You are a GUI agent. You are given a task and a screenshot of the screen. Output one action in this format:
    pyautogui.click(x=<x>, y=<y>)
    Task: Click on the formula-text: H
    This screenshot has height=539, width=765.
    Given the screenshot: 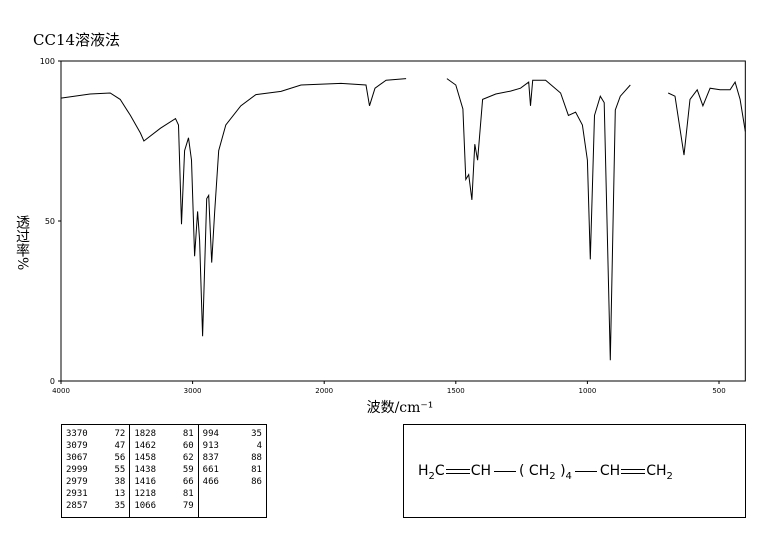 What is the action you would take?
    pyautogui.click(x=423, y=471)
    